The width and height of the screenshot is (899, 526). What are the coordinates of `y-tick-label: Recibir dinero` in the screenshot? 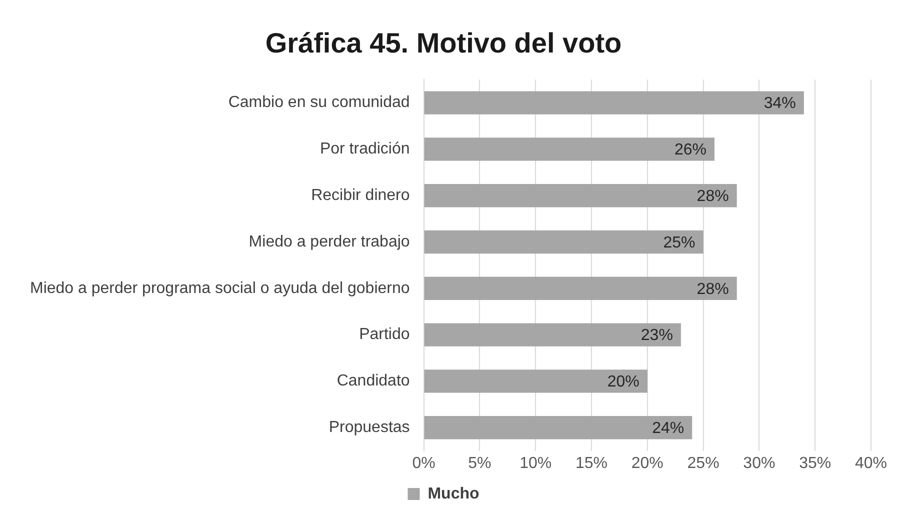 It's located at (360, 195).